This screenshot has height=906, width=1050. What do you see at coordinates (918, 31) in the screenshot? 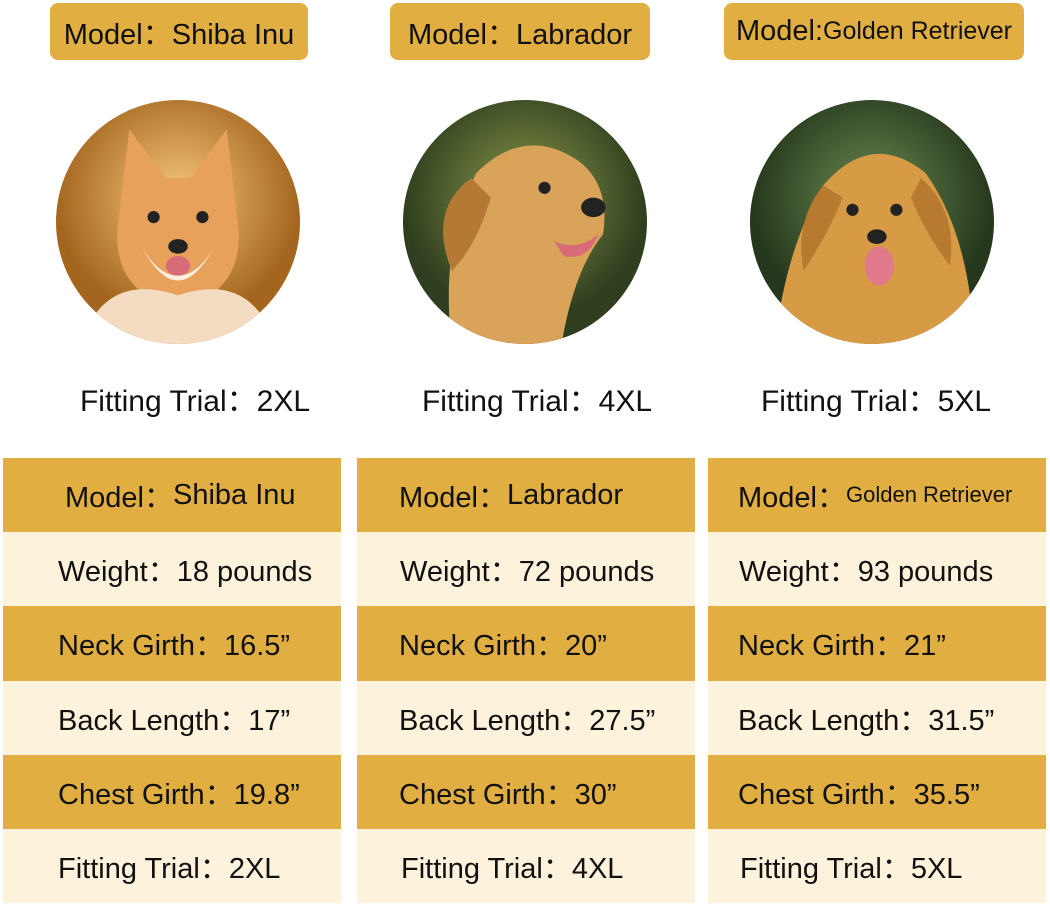
I see `model-header-value: Golden Retriever` at bounding box center [918, 31].